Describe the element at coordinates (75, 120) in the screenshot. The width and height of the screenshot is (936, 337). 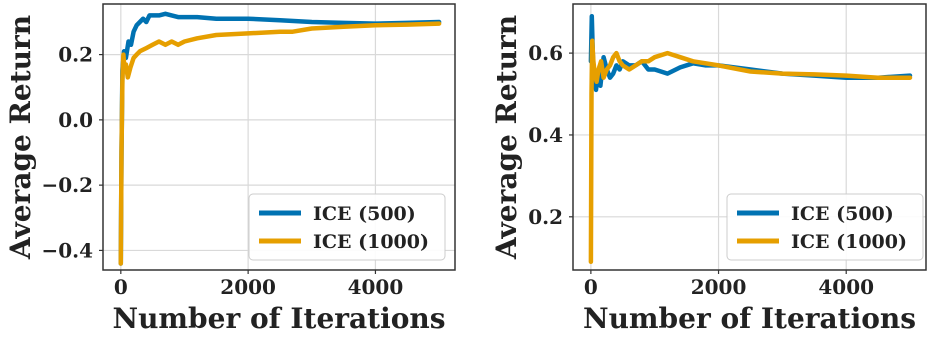
I see `y-tick-label: 0.0` at that location.